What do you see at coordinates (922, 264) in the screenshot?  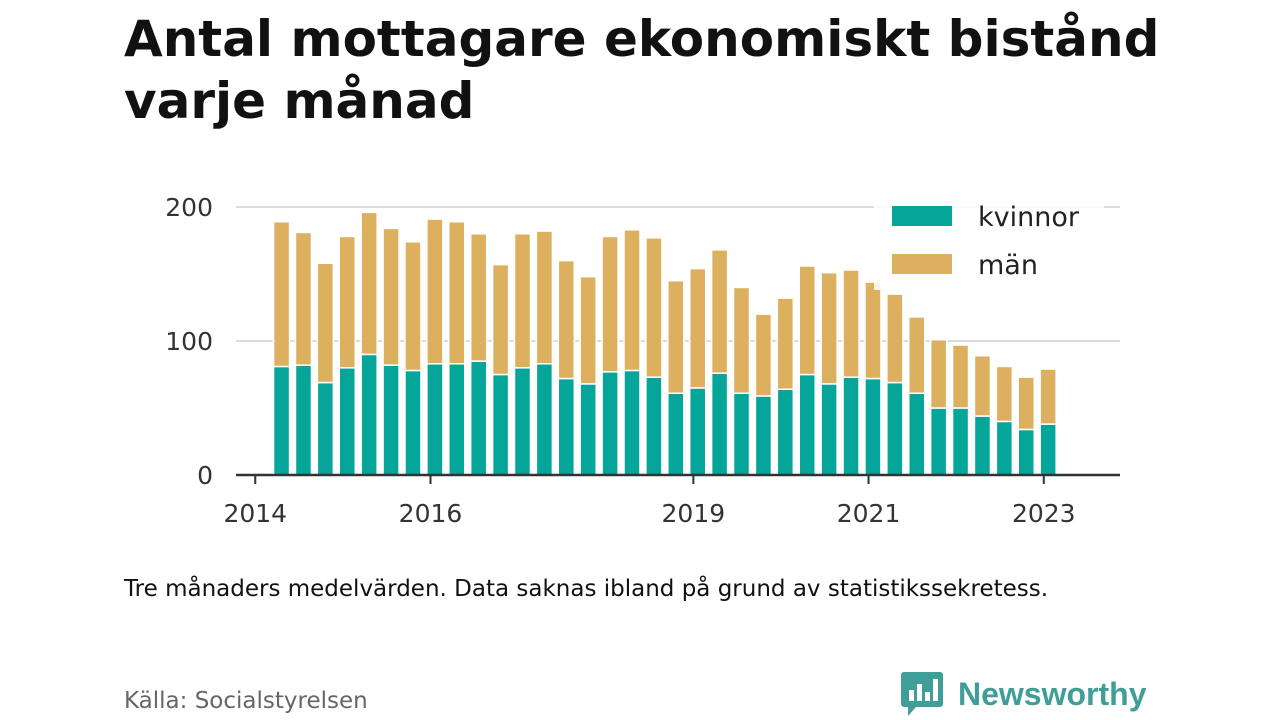 I see `legend-swatch-man` at bounding box center [922, 264].